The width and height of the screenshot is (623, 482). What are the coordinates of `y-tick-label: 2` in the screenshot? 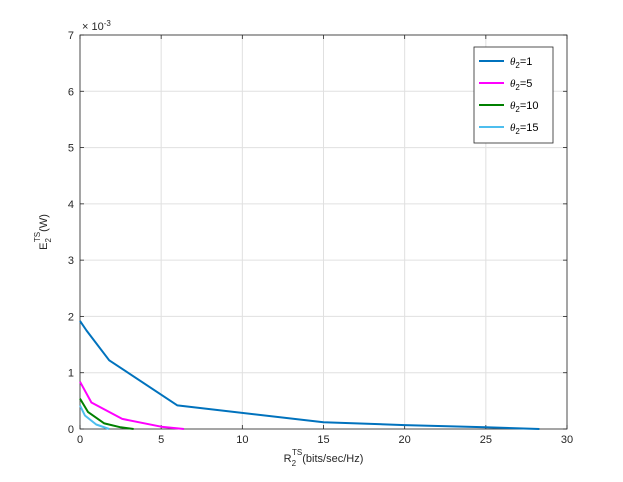 It's located at (71, 317).